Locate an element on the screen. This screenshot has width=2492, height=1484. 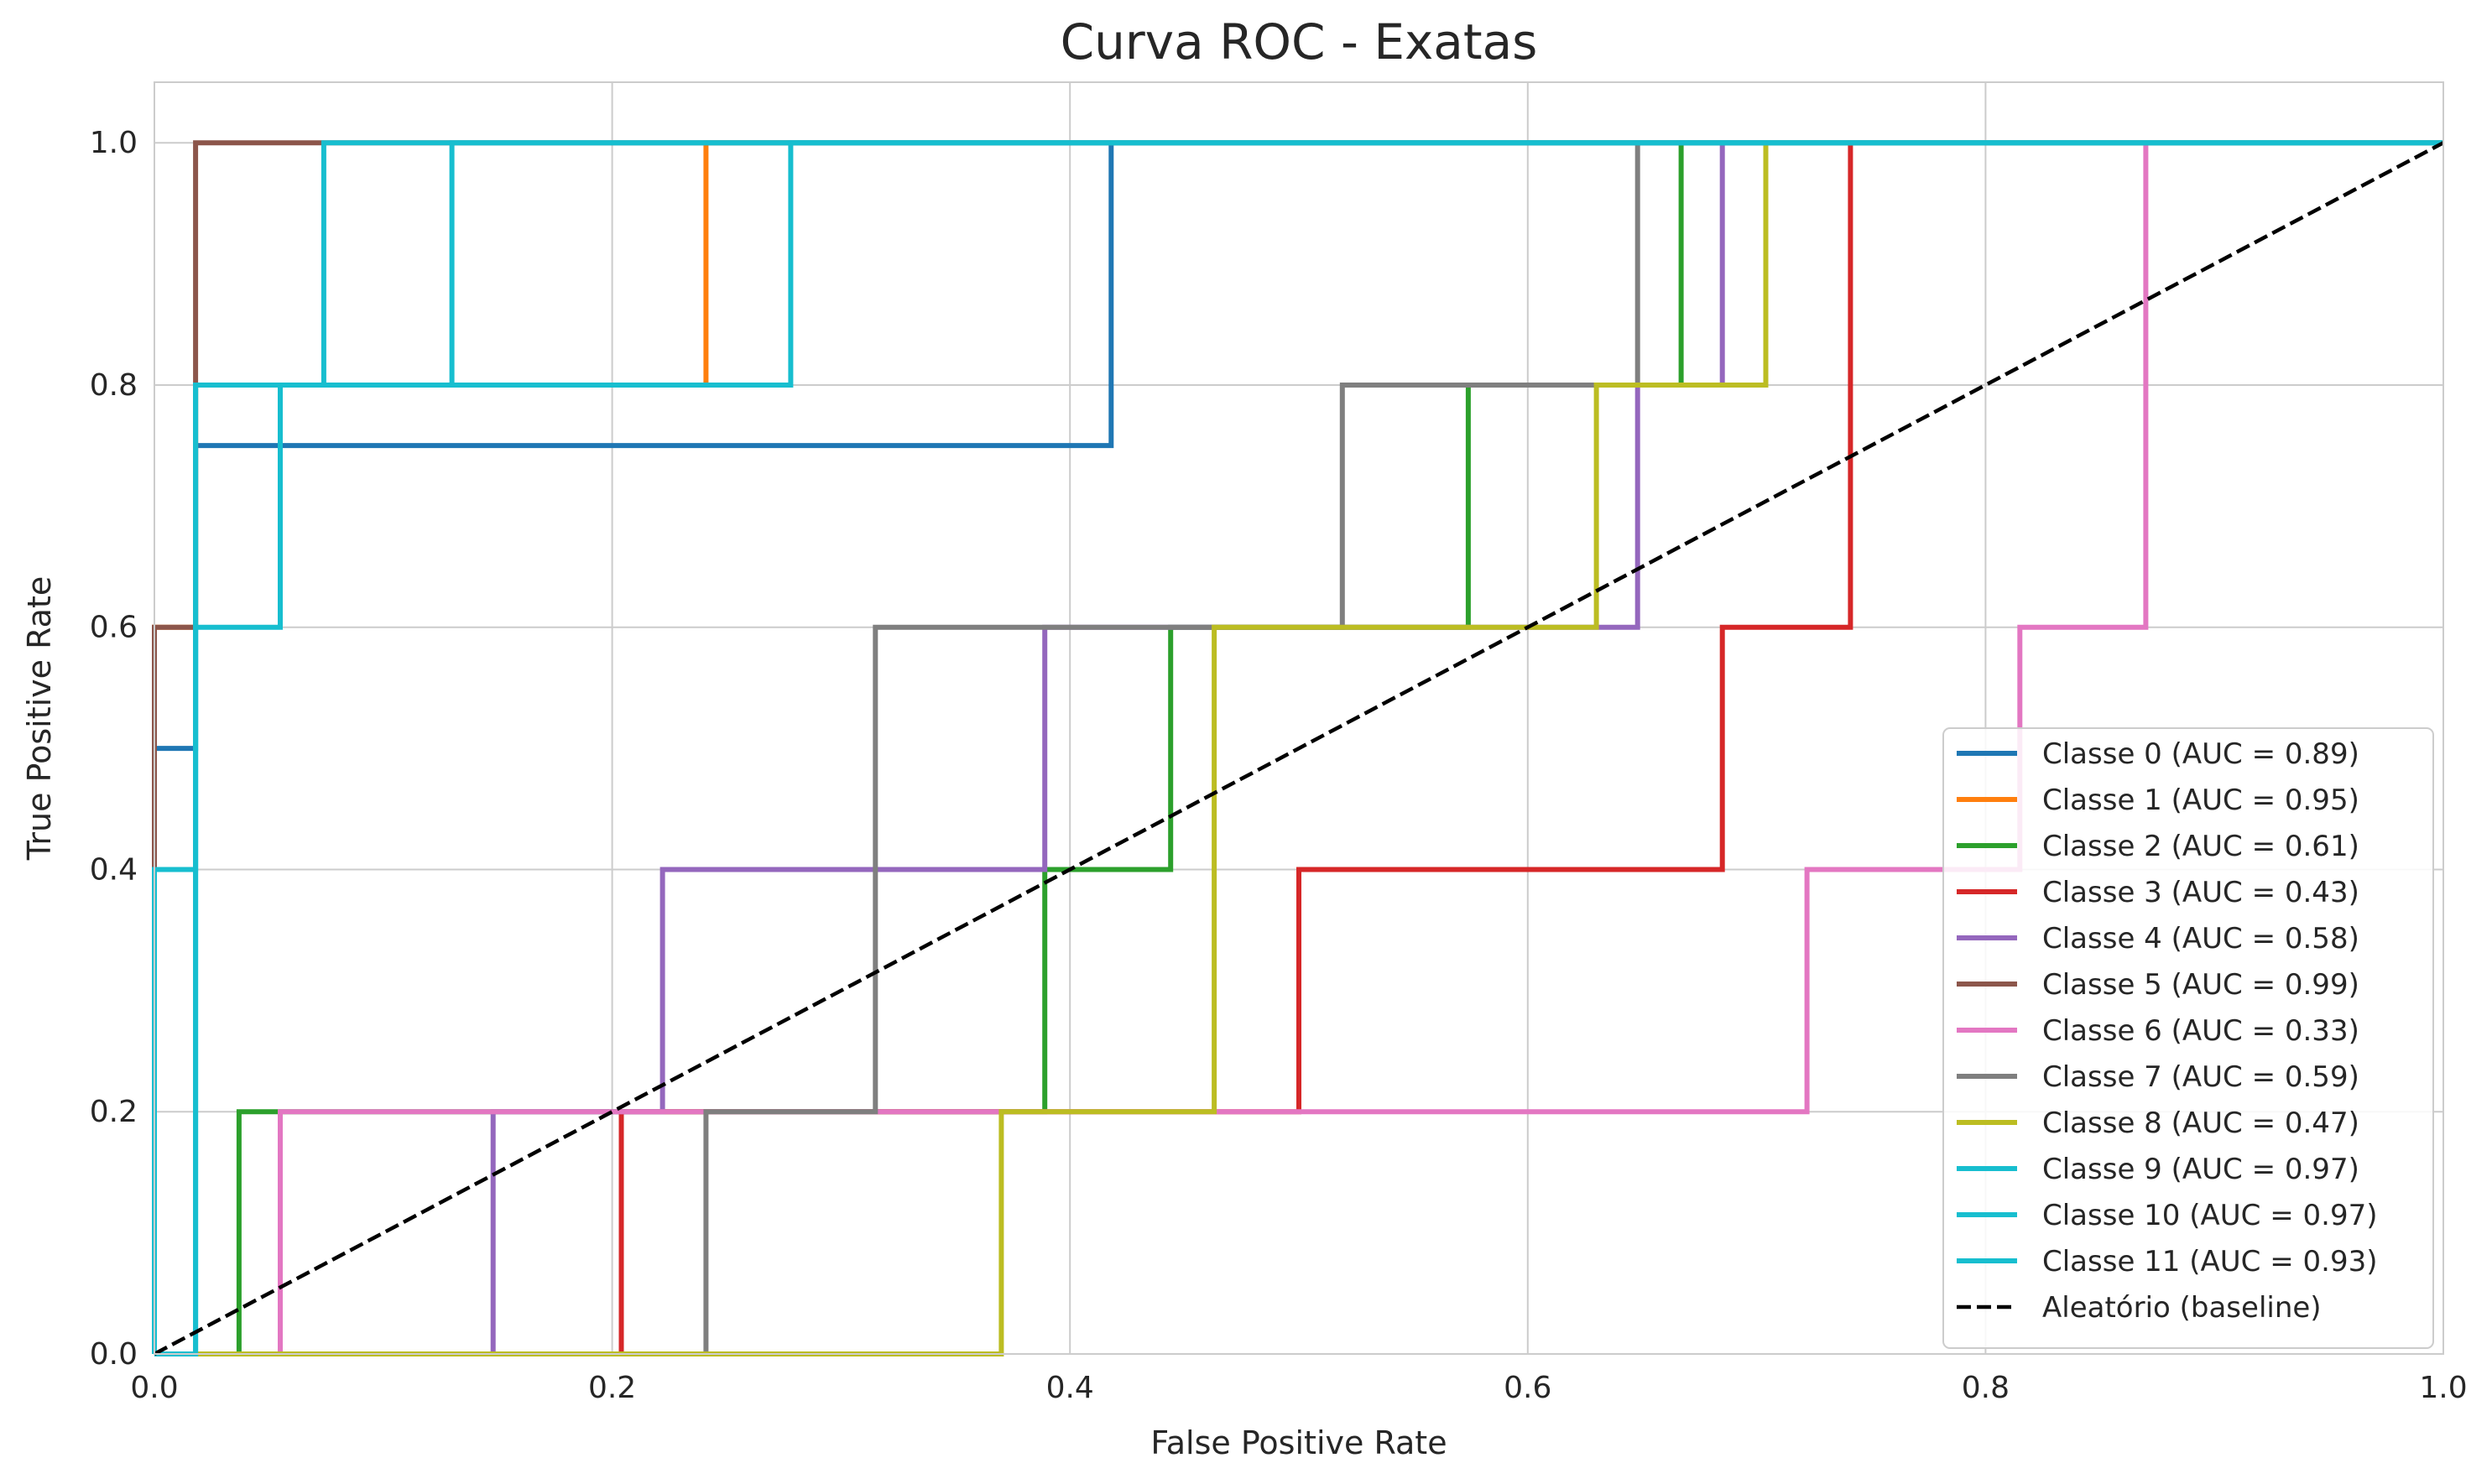
legend-label: Classe 4 (AUC = 0.58) is located at coordinates (2200, 938).